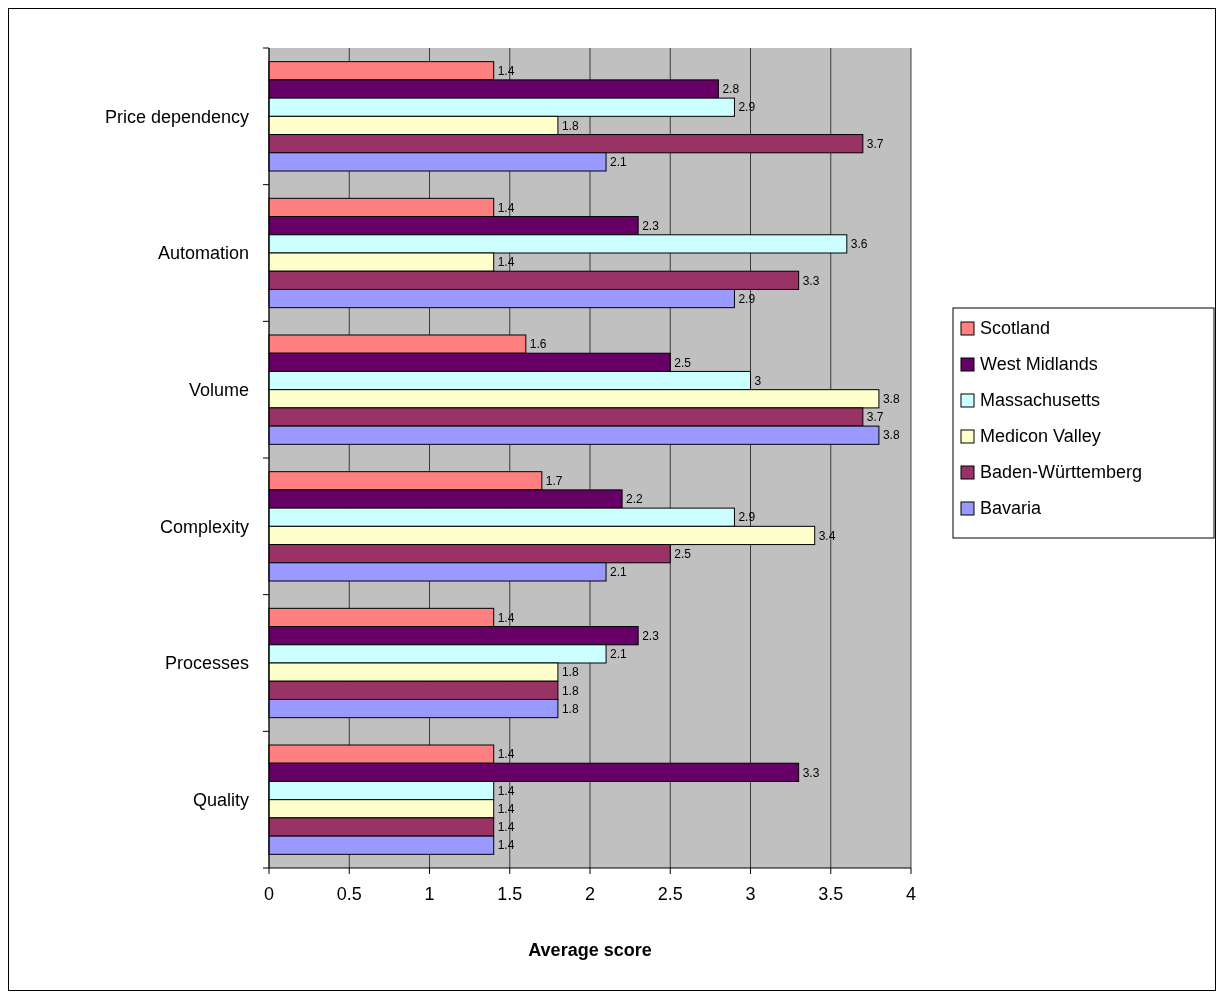 The width and height of the screenshot is (1218, 993). Describe the element at coordinates (831, 894) in the screenshot. I see `x-tick-label: 3.5` at that location.